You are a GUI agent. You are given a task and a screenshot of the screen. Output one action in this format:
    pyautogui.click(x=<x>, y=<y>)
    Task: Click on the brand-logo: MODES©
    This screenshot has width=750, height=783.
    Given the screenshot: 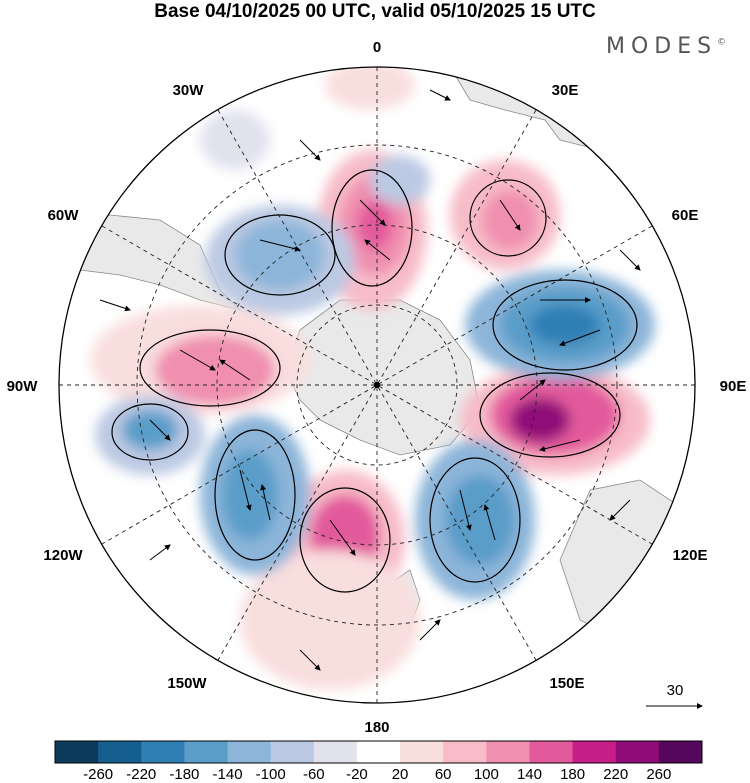 What is the action you would take?
    pyautogui.click(x=666, y=46)
    